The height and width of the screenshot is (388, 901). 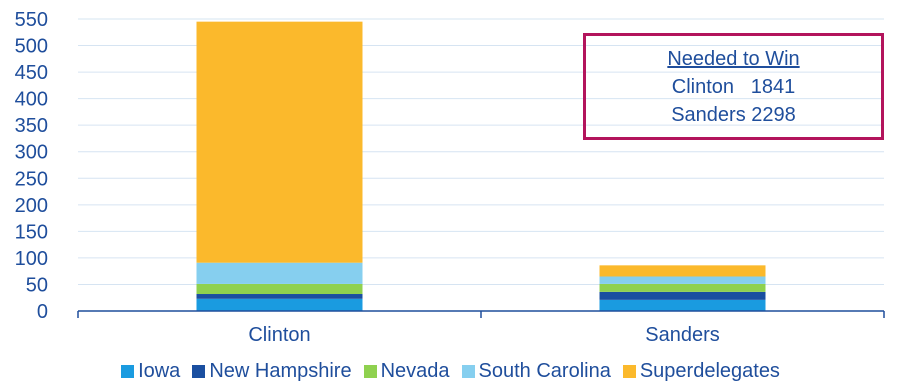 I want to click on bar-sanders-superdelegates, so click(x=682, y=271).